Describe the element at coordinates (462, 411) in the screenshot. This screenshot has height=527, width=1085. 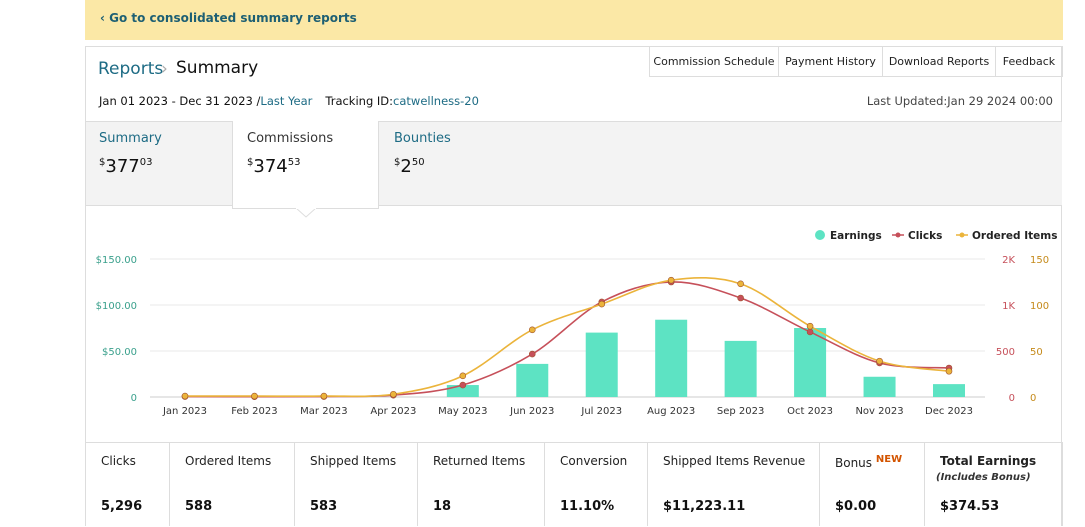
I see `x-tick-label: May 2023` at that location.